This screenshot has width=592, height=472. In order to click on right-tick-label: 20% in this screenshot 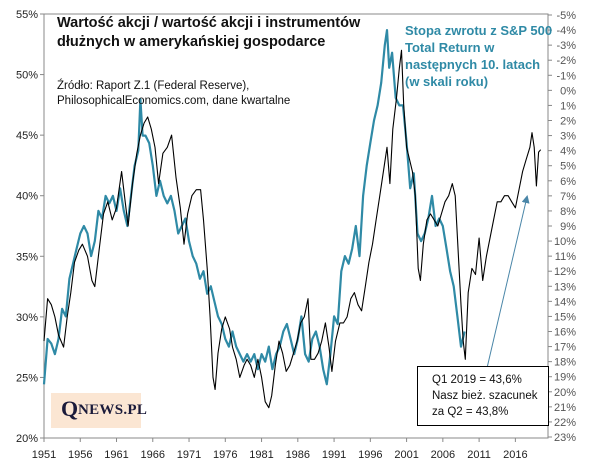, I will do `click(565, 393)`.